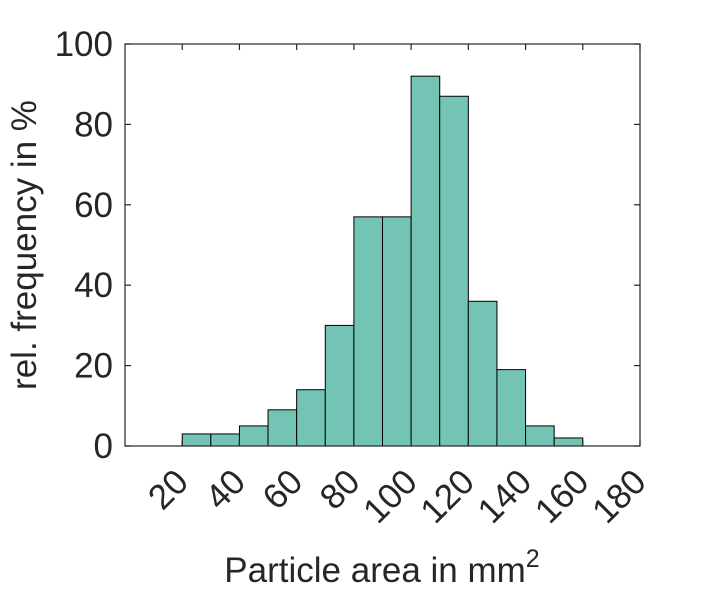  Describe the element at coordinates (24, 245) in the screenshot. I see `y-axis-title: rel. frequency in %` at that location.